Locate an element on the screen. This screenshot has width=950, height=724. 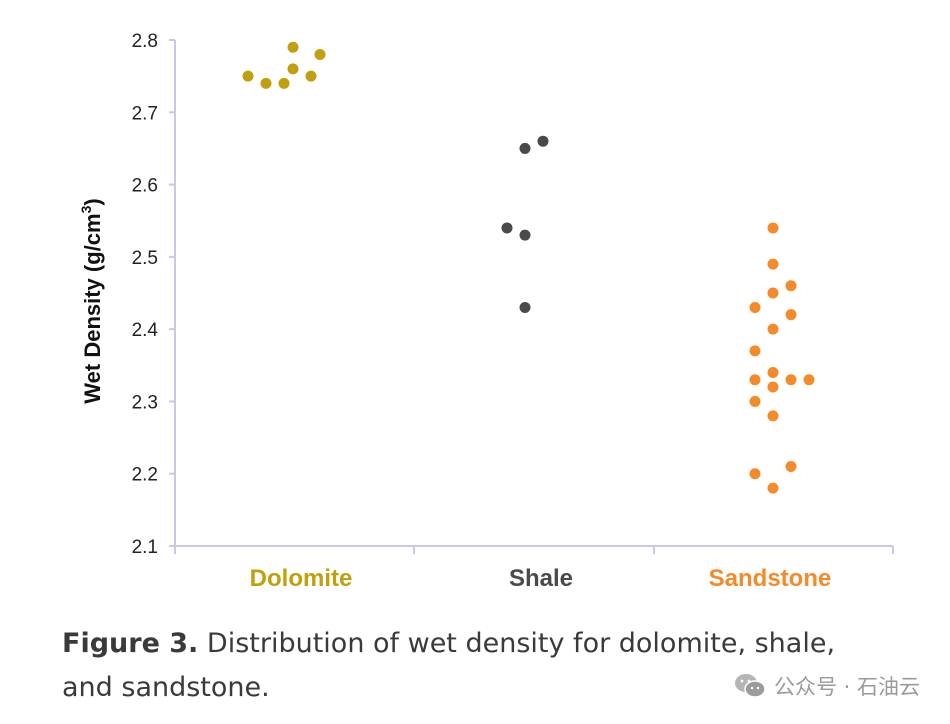
category-label-dolomite: Dolomite is located at coordinates (301, 578).